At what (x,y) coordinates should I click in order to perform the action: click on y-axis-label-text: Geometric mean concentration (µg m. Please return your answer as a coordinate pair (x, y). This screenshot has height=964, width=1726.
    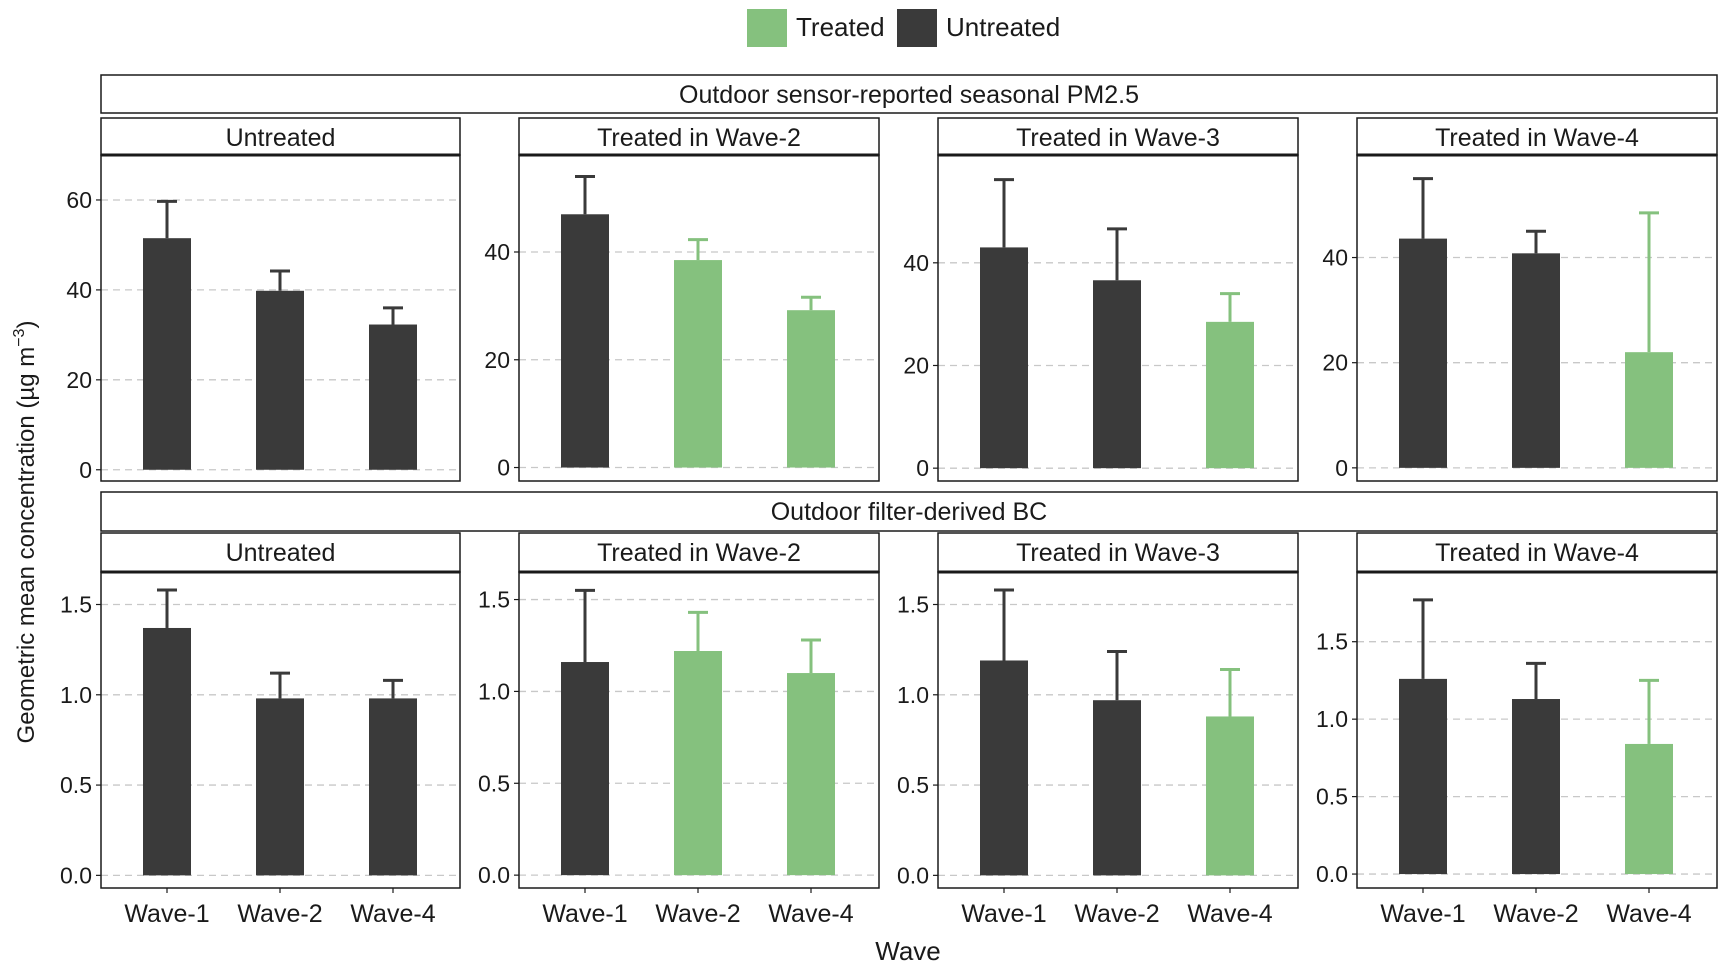
    Looking at the image, I should click on (26, 545).